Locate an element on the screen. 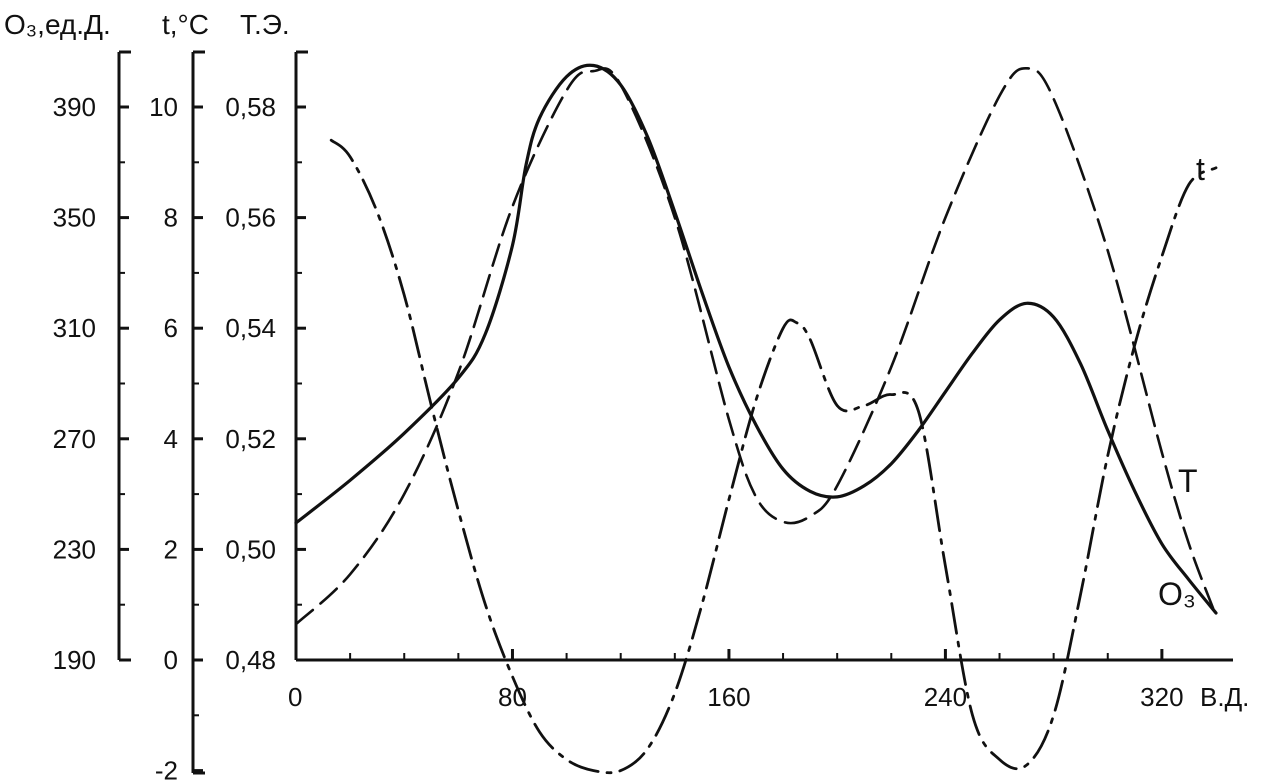 The width and height of the screenshot is (1280, 784). y-tick-label: 0,56 is located at coordinates (250, 218).